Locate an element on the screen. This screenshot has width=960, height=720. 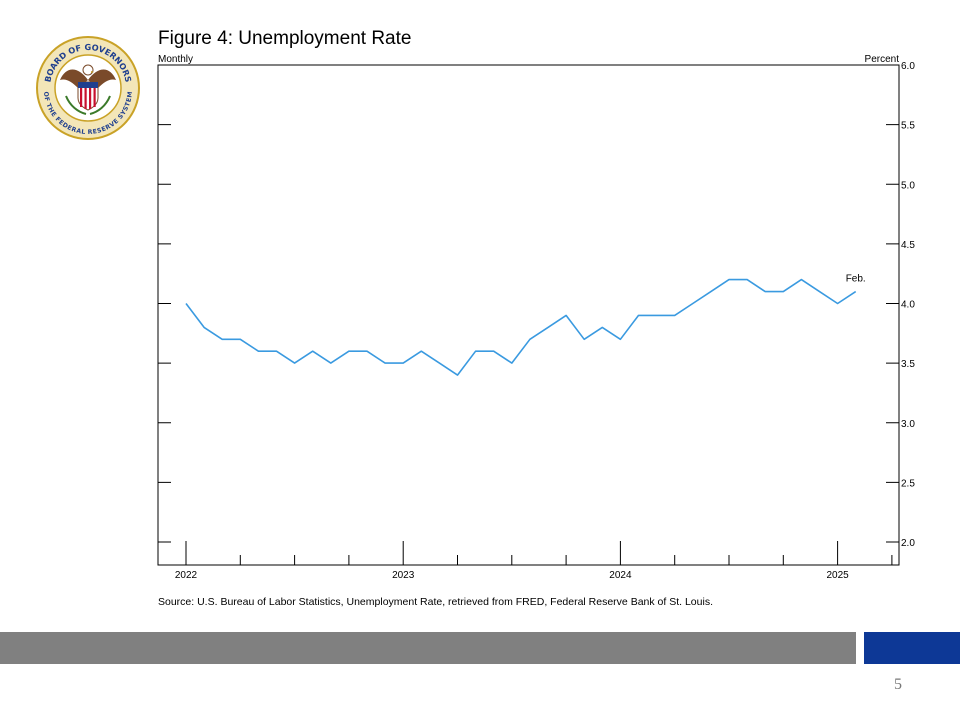
y-tick-label: 6.0 is located at coordinates (908, 66).